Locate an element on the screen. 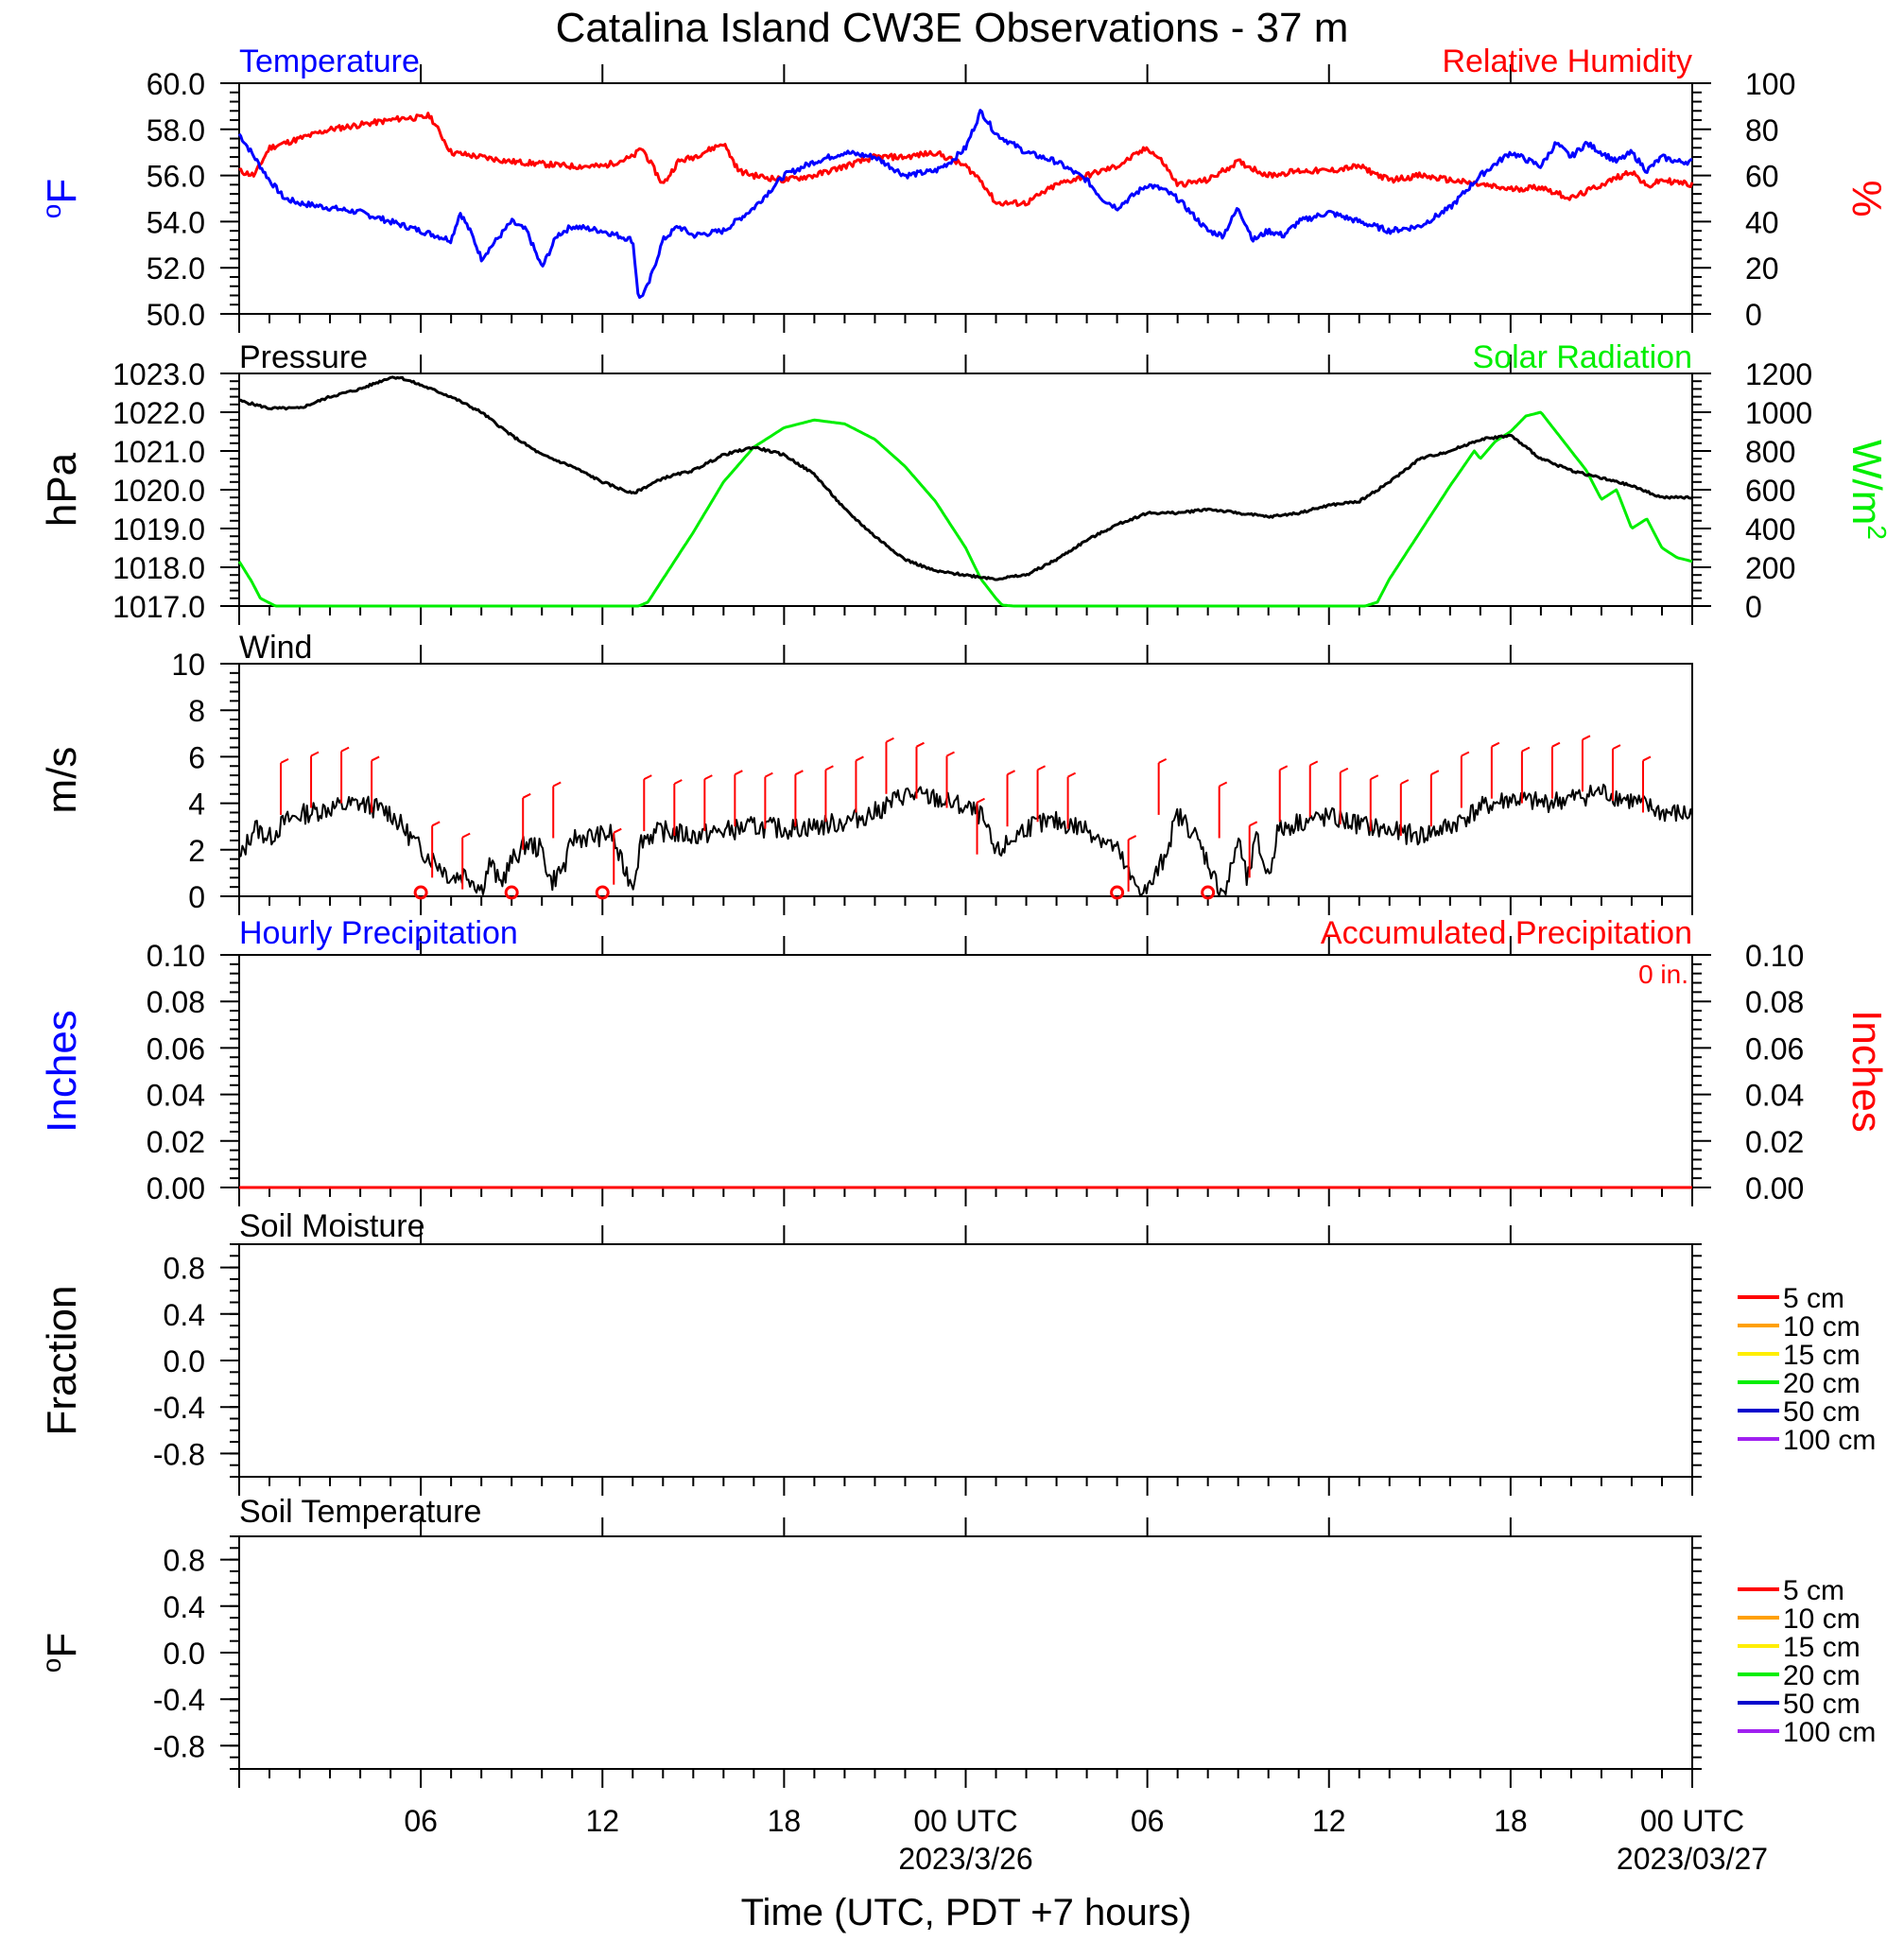 The height and width of the screenshot is (1941, 1904). y-tick-label-right: 20 is located at coordinates (1762, 269).